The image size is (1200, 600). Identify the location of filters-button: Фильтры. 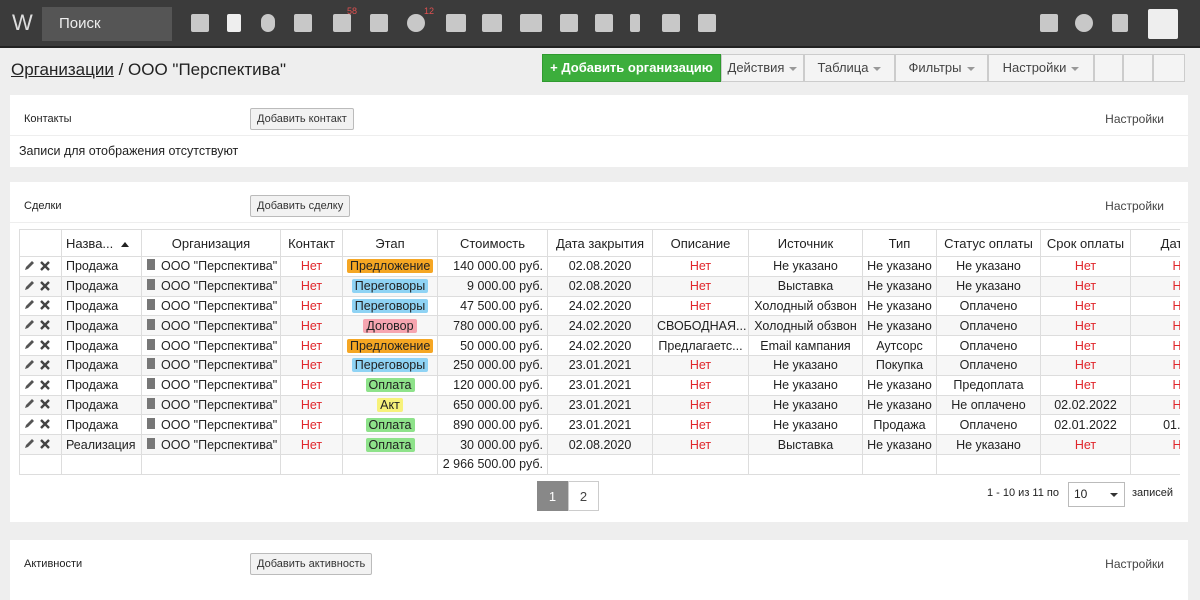
(941, 68).